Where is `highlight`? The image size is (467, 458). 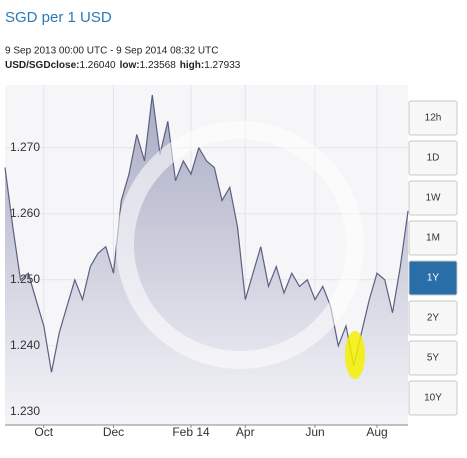
highlight is located at coordinates (355, 355).